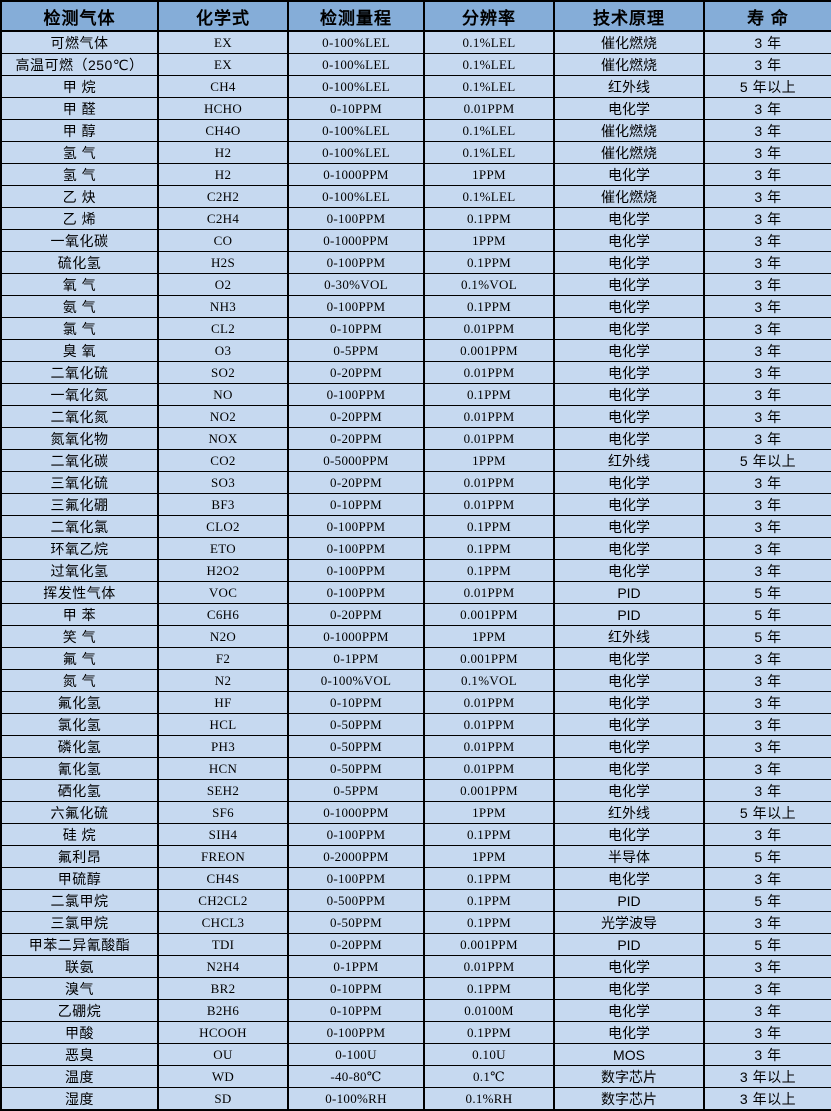 The image size is (831, 1111). Describe the element at coordinates (79, 16) in the screenshot. I see `column-header-gas: 检测气体` at that location.